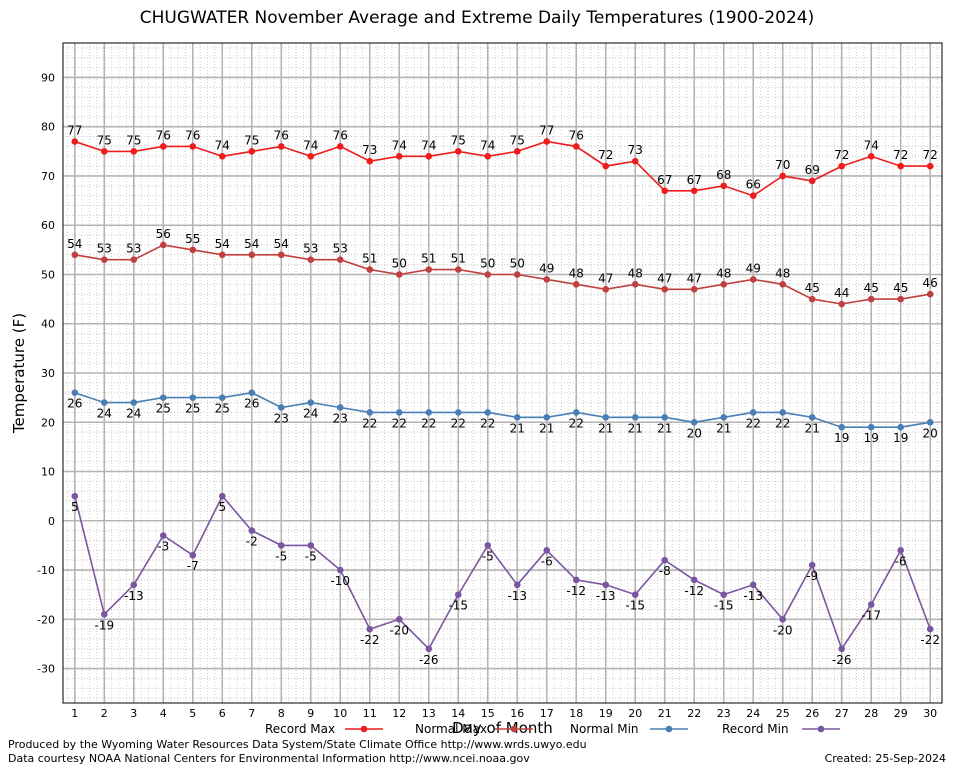 This screenshot has height=768, width=954. What do you see at coordinates (694, 591) in the screenshot?
I see `record-min-data-label: -12` at bounding box center [694, 591].